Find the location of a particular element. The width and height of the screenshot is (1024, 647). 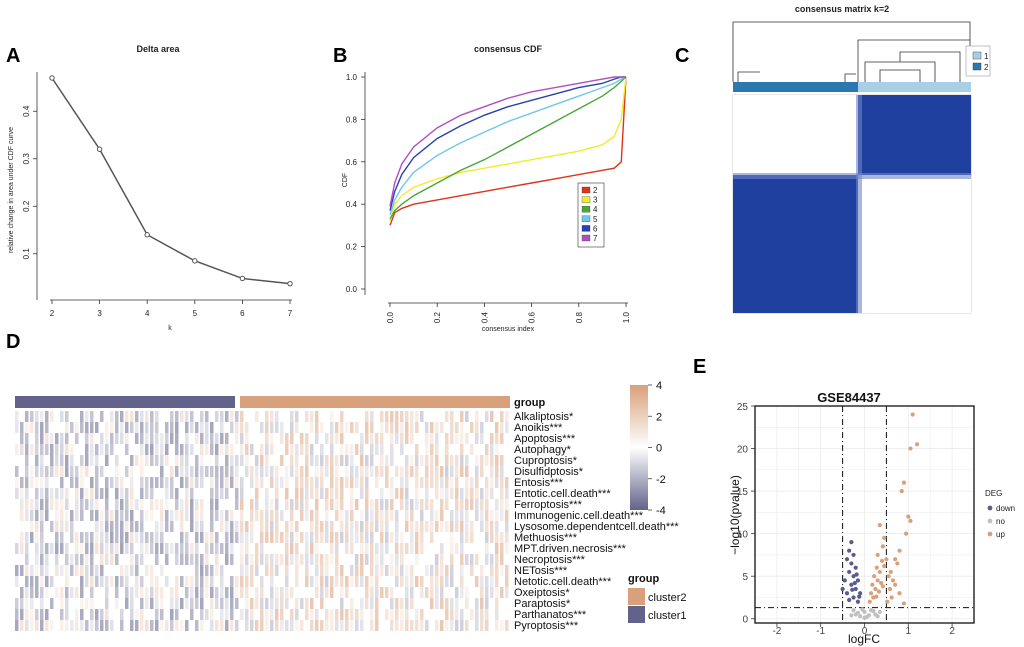

panel-b-y-tick-label: 0.4 is located at coordinates (352, 204).